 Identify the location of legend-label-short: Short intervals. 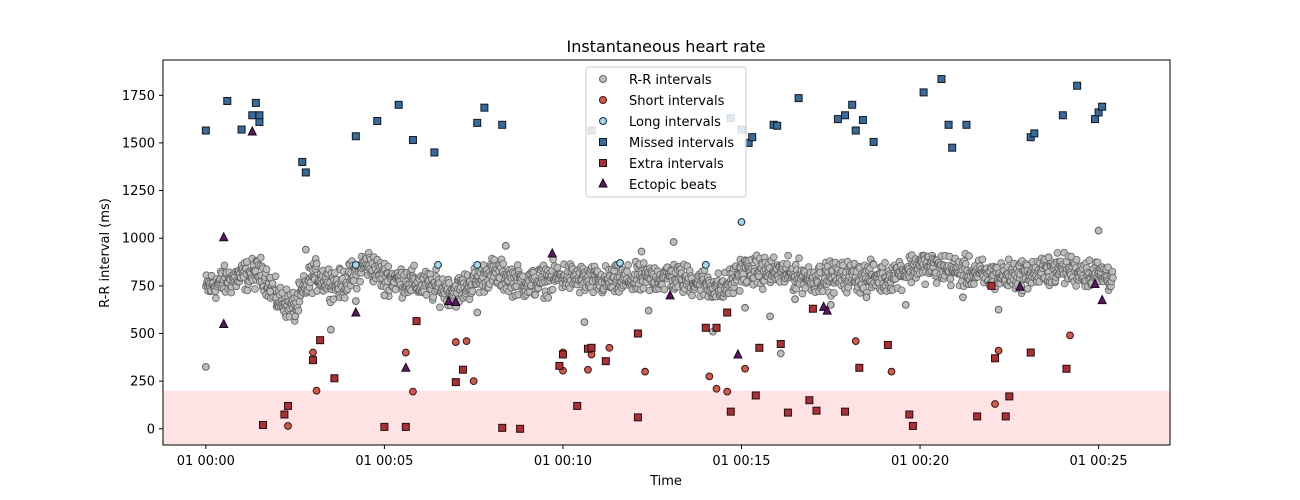
(677, 101).